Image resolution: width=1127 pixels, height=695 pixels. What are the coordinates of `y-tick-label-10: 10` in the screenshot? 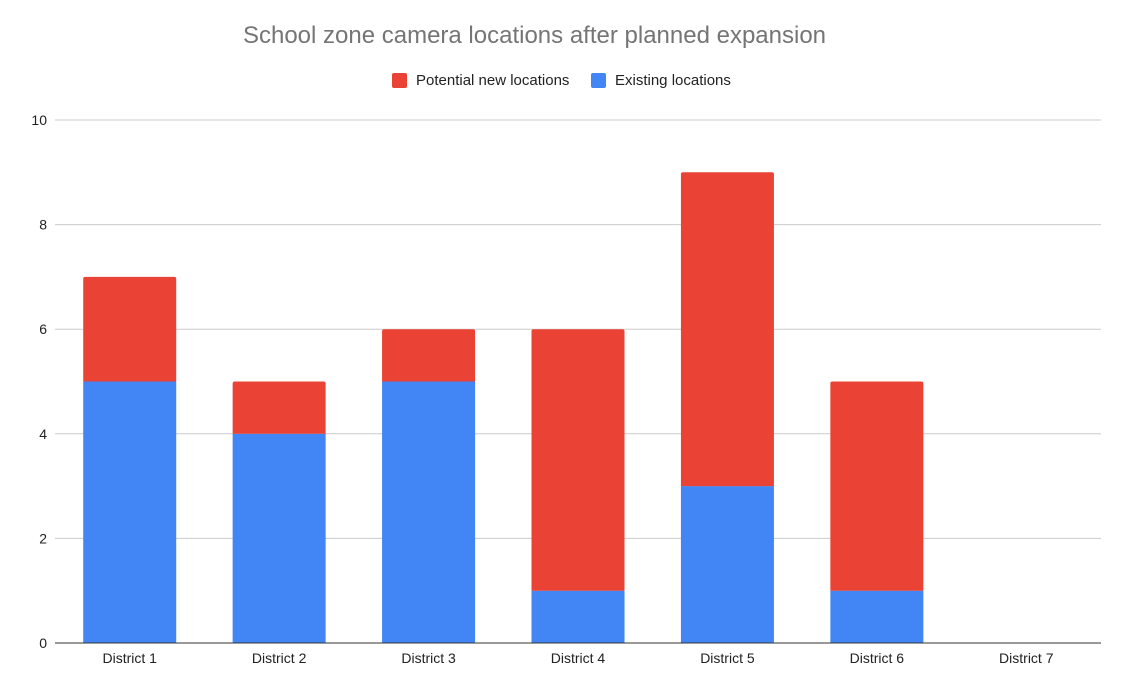 It's located at (39, 120).